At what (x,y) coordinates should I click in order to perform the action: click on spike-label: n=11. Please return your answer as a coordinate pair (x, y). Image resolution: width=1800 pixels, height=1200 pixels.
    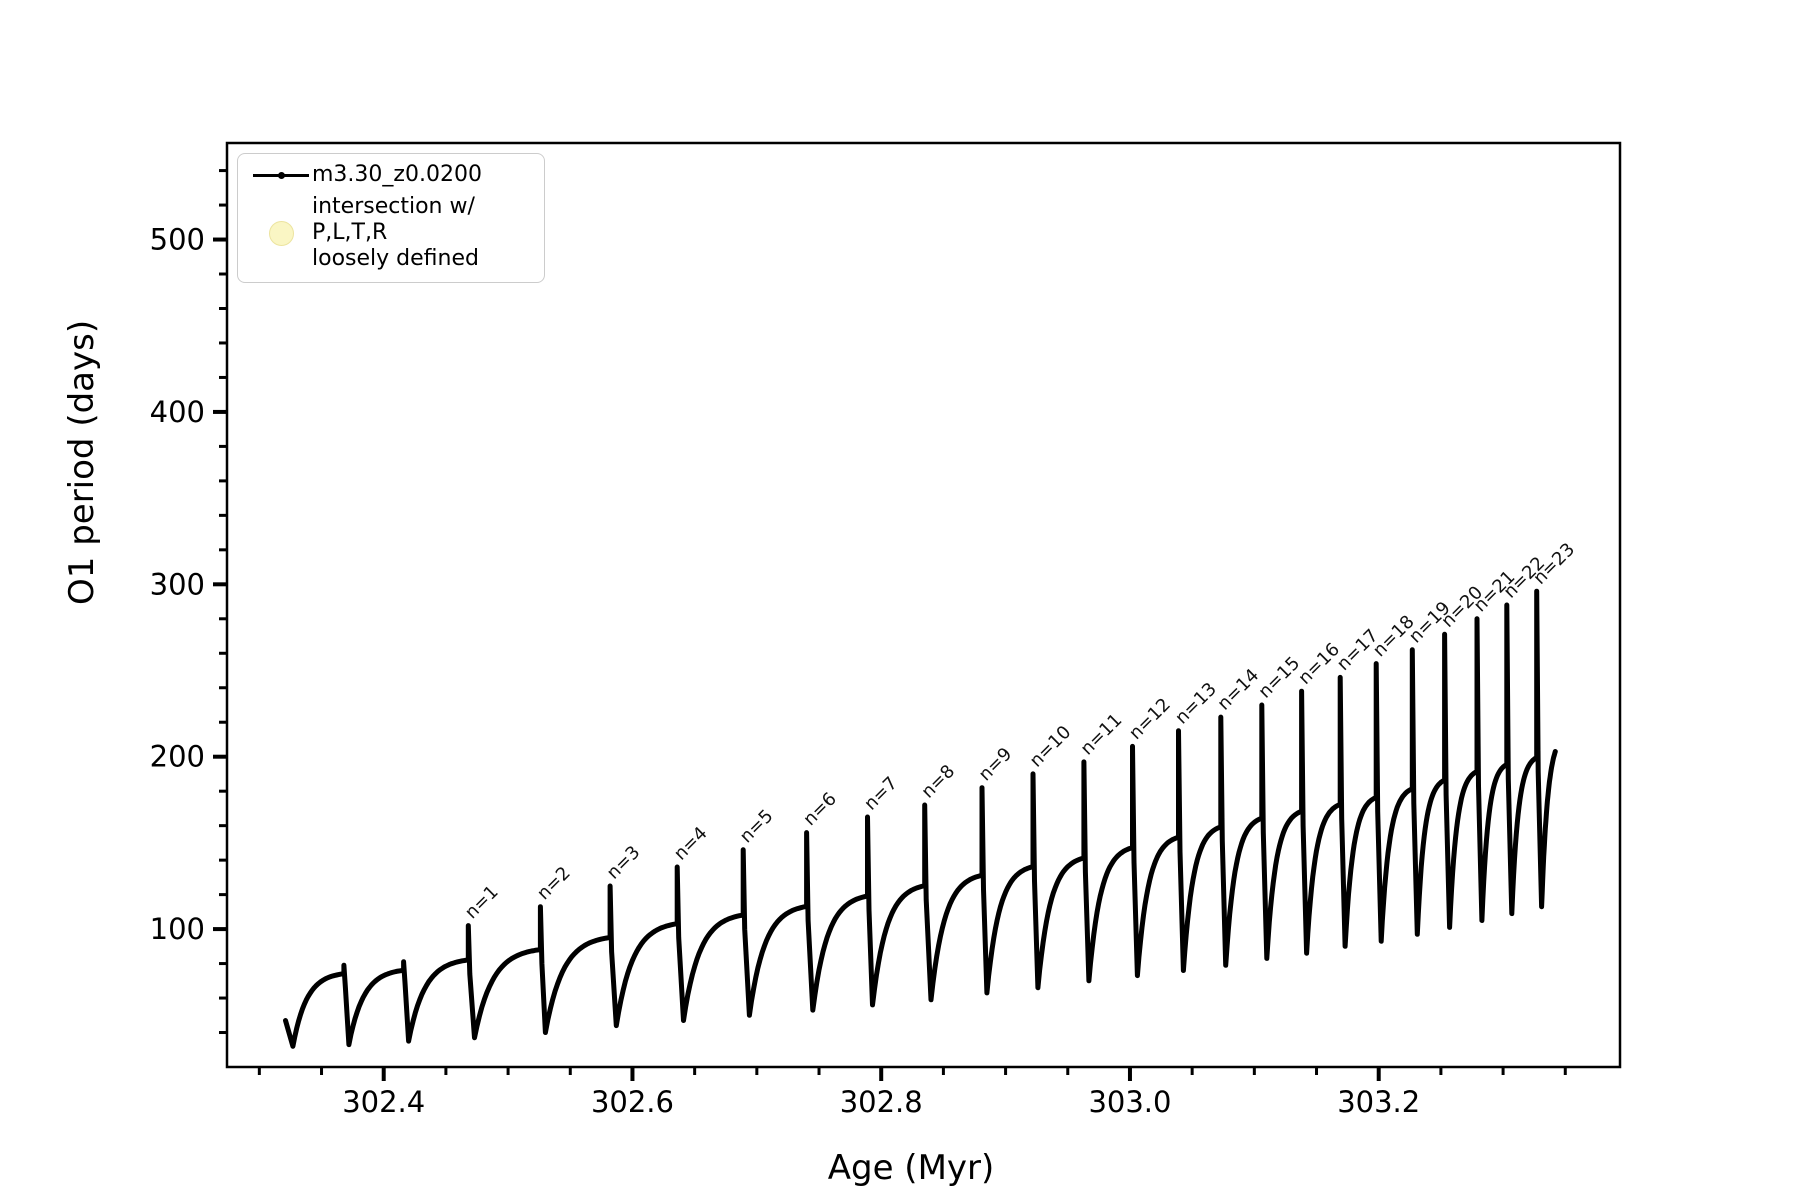
    Looking at the image, I should click on (1102, 735).